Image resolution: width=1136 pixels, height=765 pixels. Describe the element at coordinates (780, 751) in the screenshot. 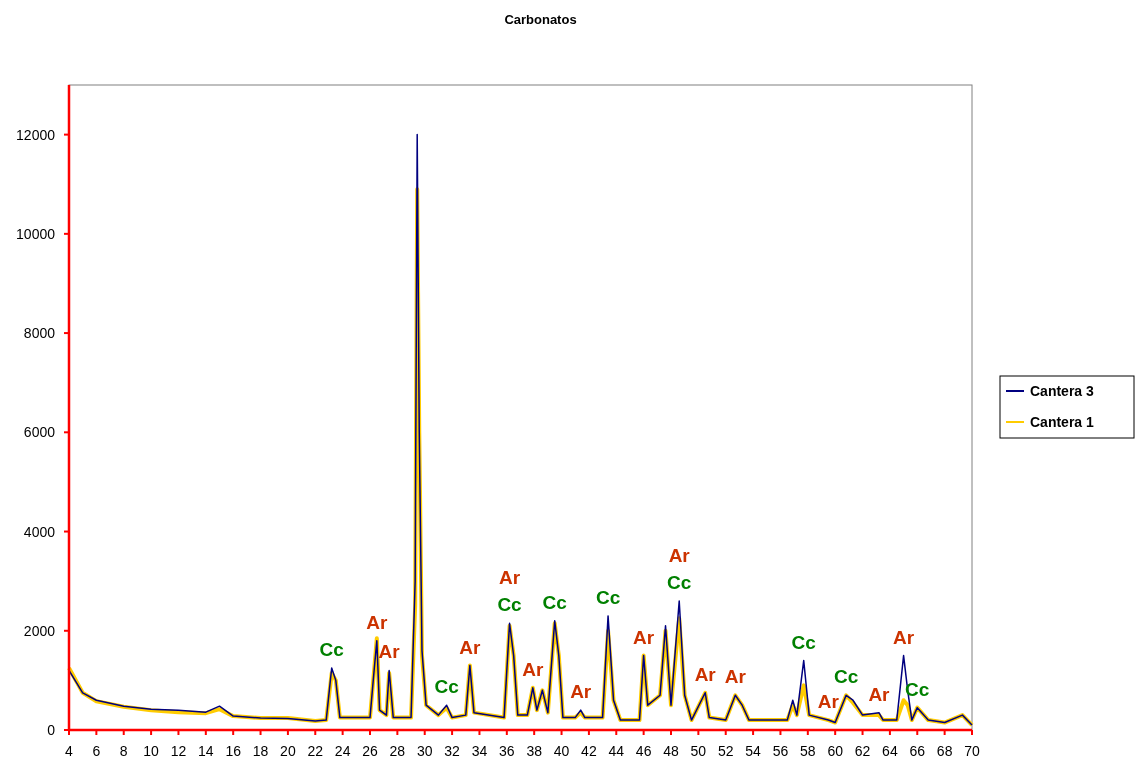

I see `x-tick-label: 56` at that location.